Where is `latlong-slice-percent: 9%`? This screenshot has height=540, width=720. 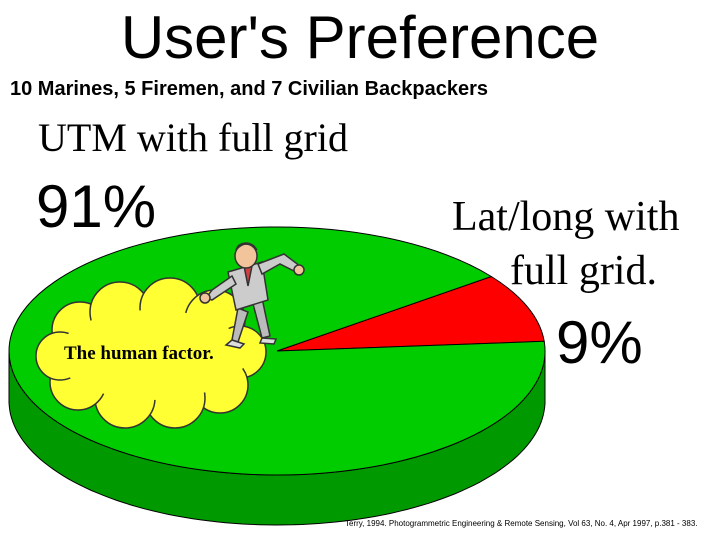
latlong-slice-percent: 9% is located at coordinates (599, 342).